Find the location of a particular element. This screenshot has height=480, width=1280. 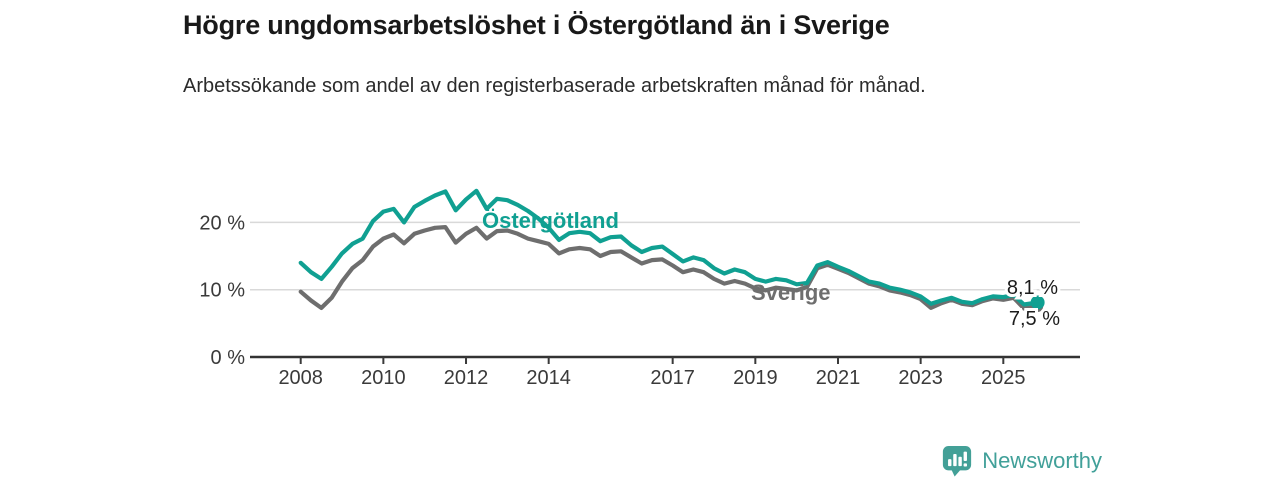

x-tick-label: 2021 is located at coordinates (838, 378).